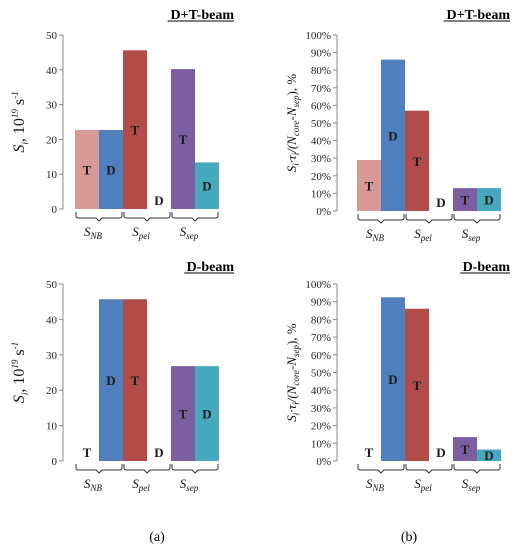 This screenshot has height=550, width=521. Describe the element at coordinates (292, 123) in the screenshot. I see `y-axis-label: Si·τi/(Ncore-Nsep), %` at that location.